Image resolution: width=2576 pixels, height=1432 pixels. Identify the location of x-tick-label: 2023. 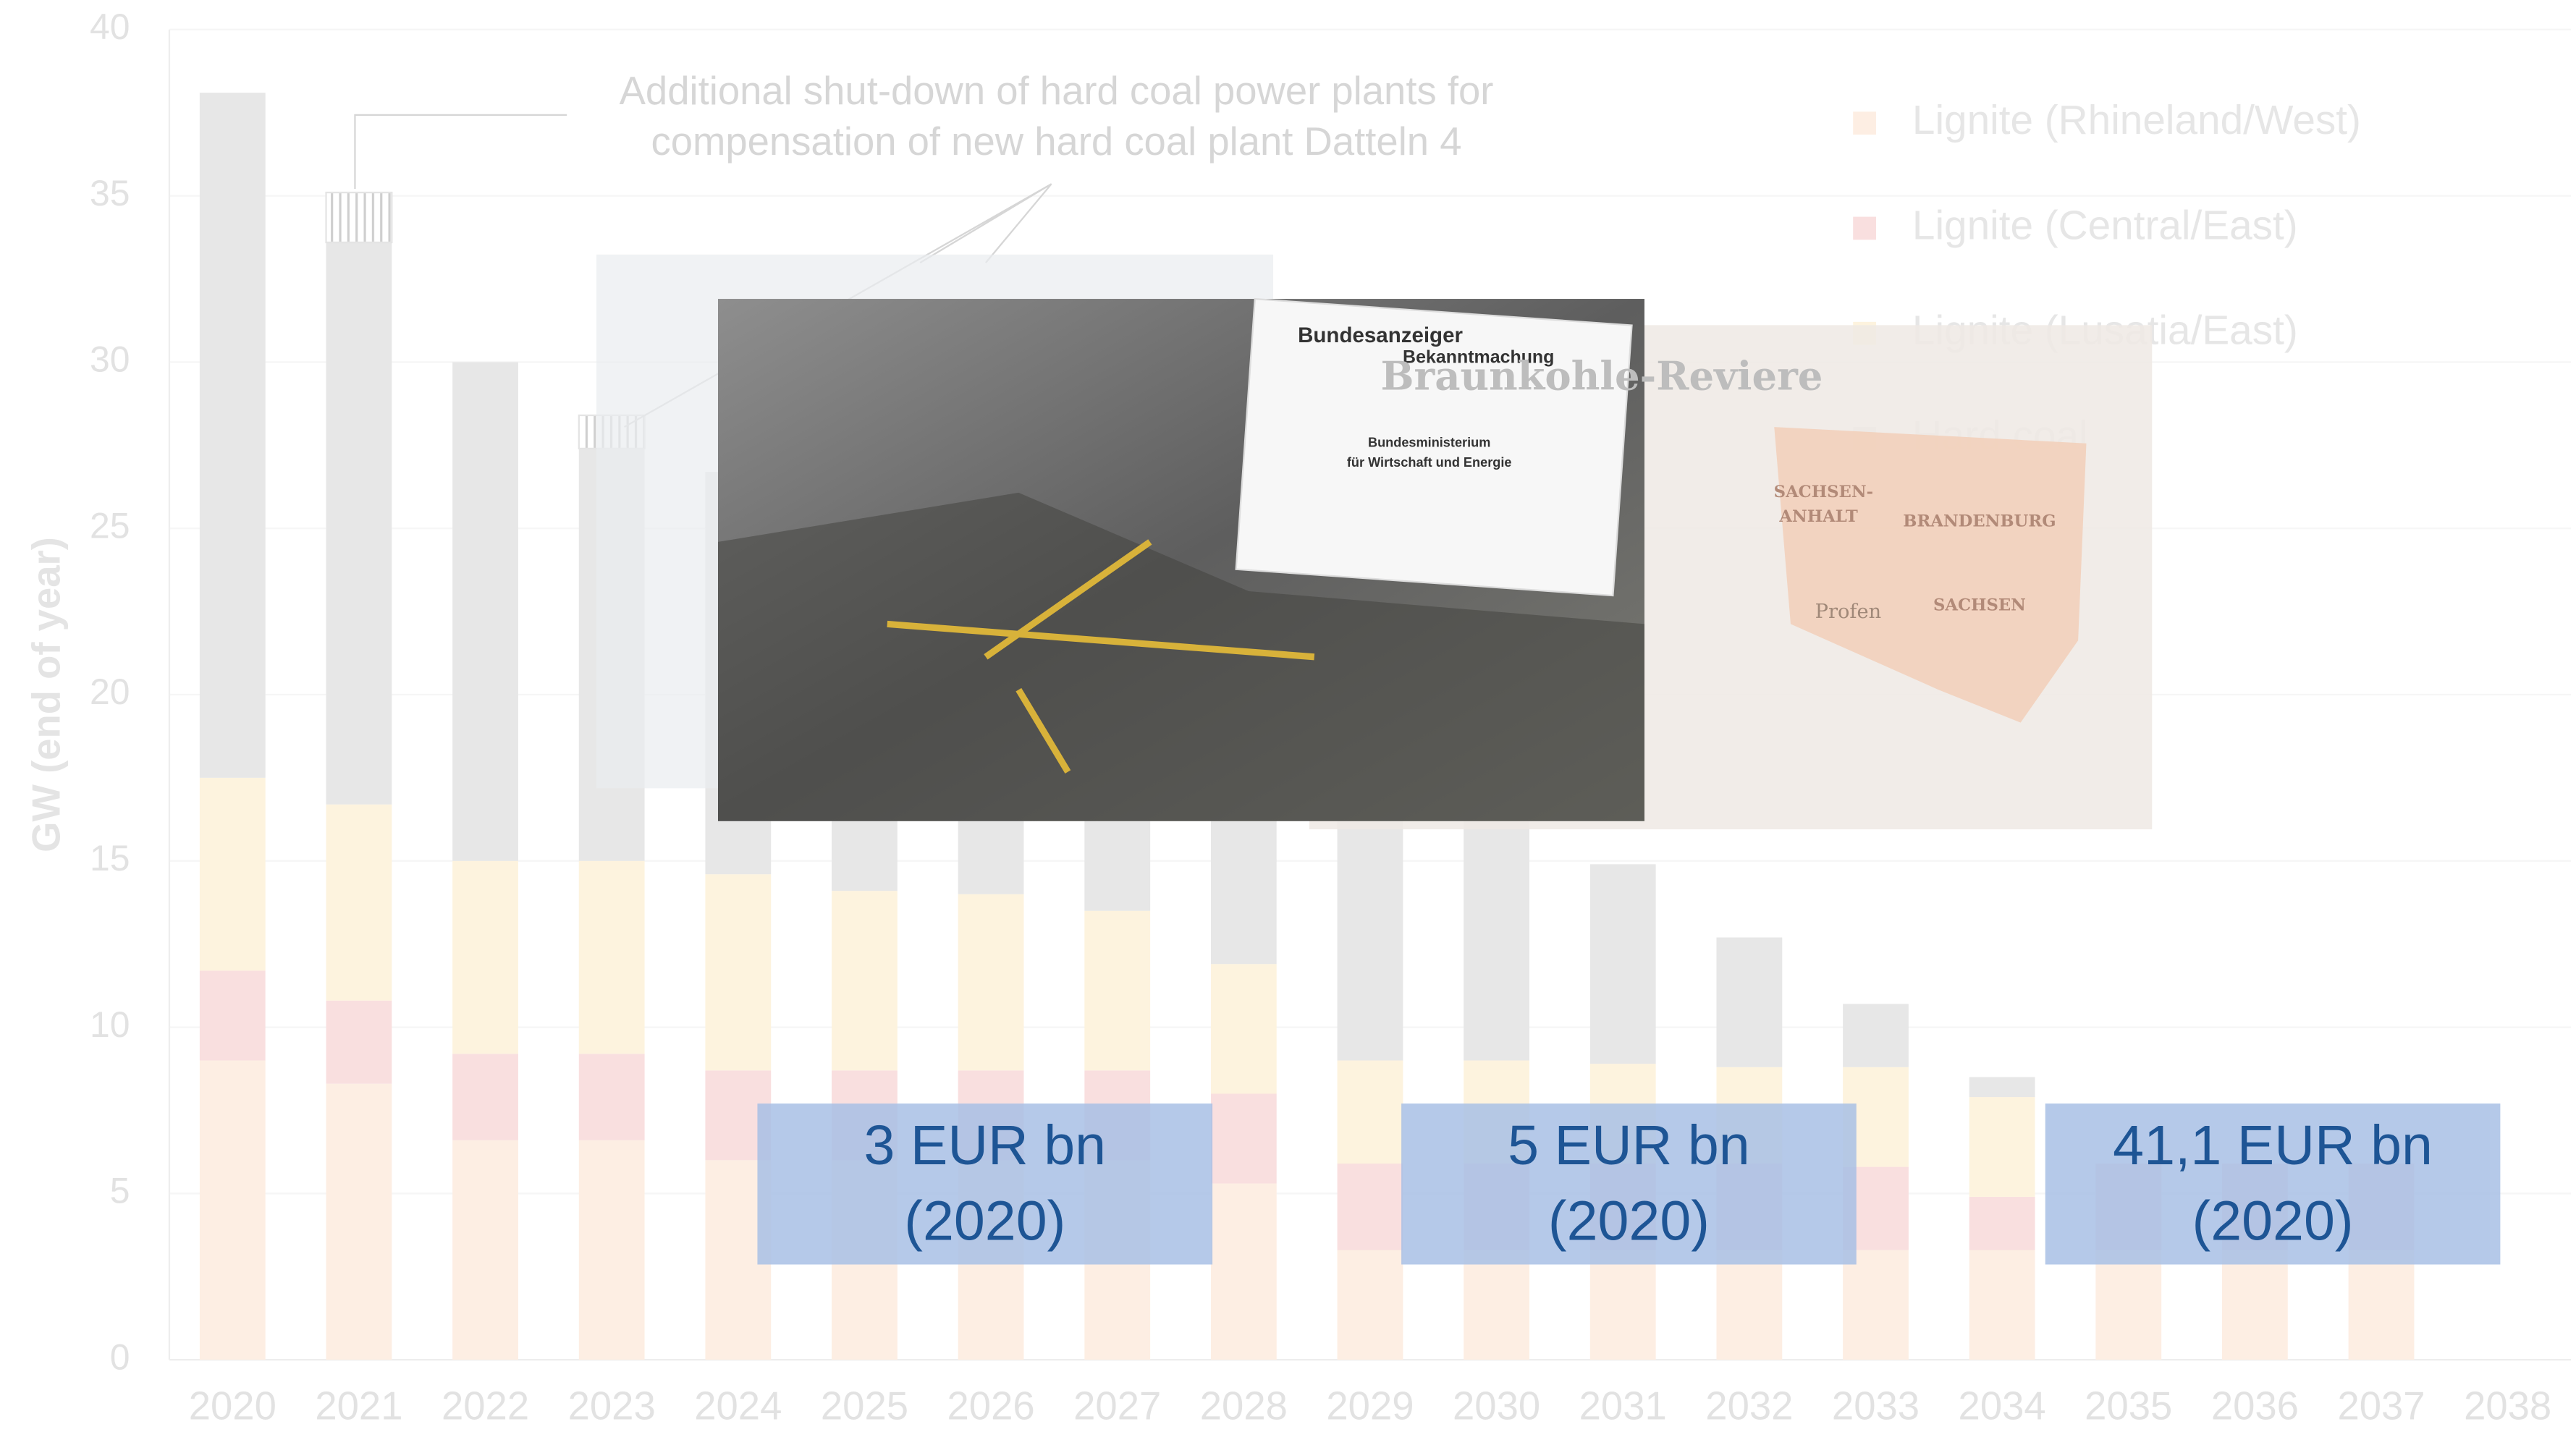
(612, 1406).